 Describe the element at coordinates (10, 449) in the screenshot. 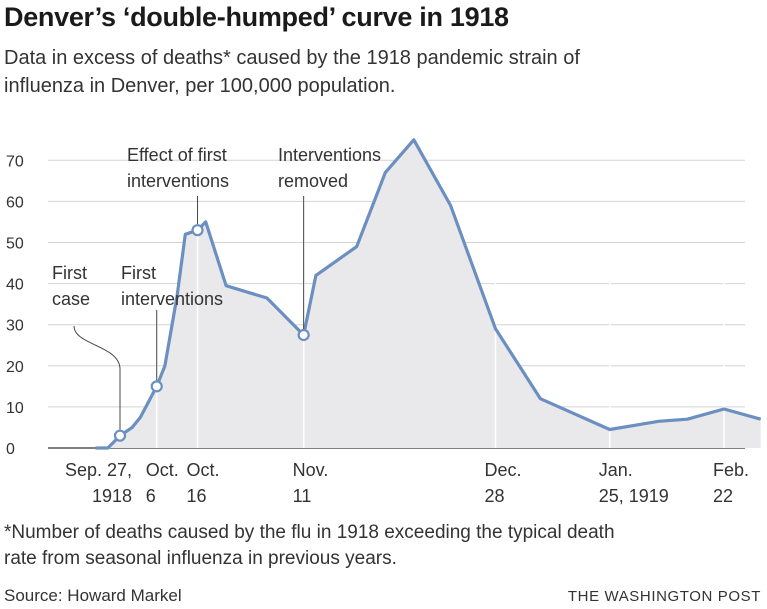

I see `y-tick-label: 0` at that location.